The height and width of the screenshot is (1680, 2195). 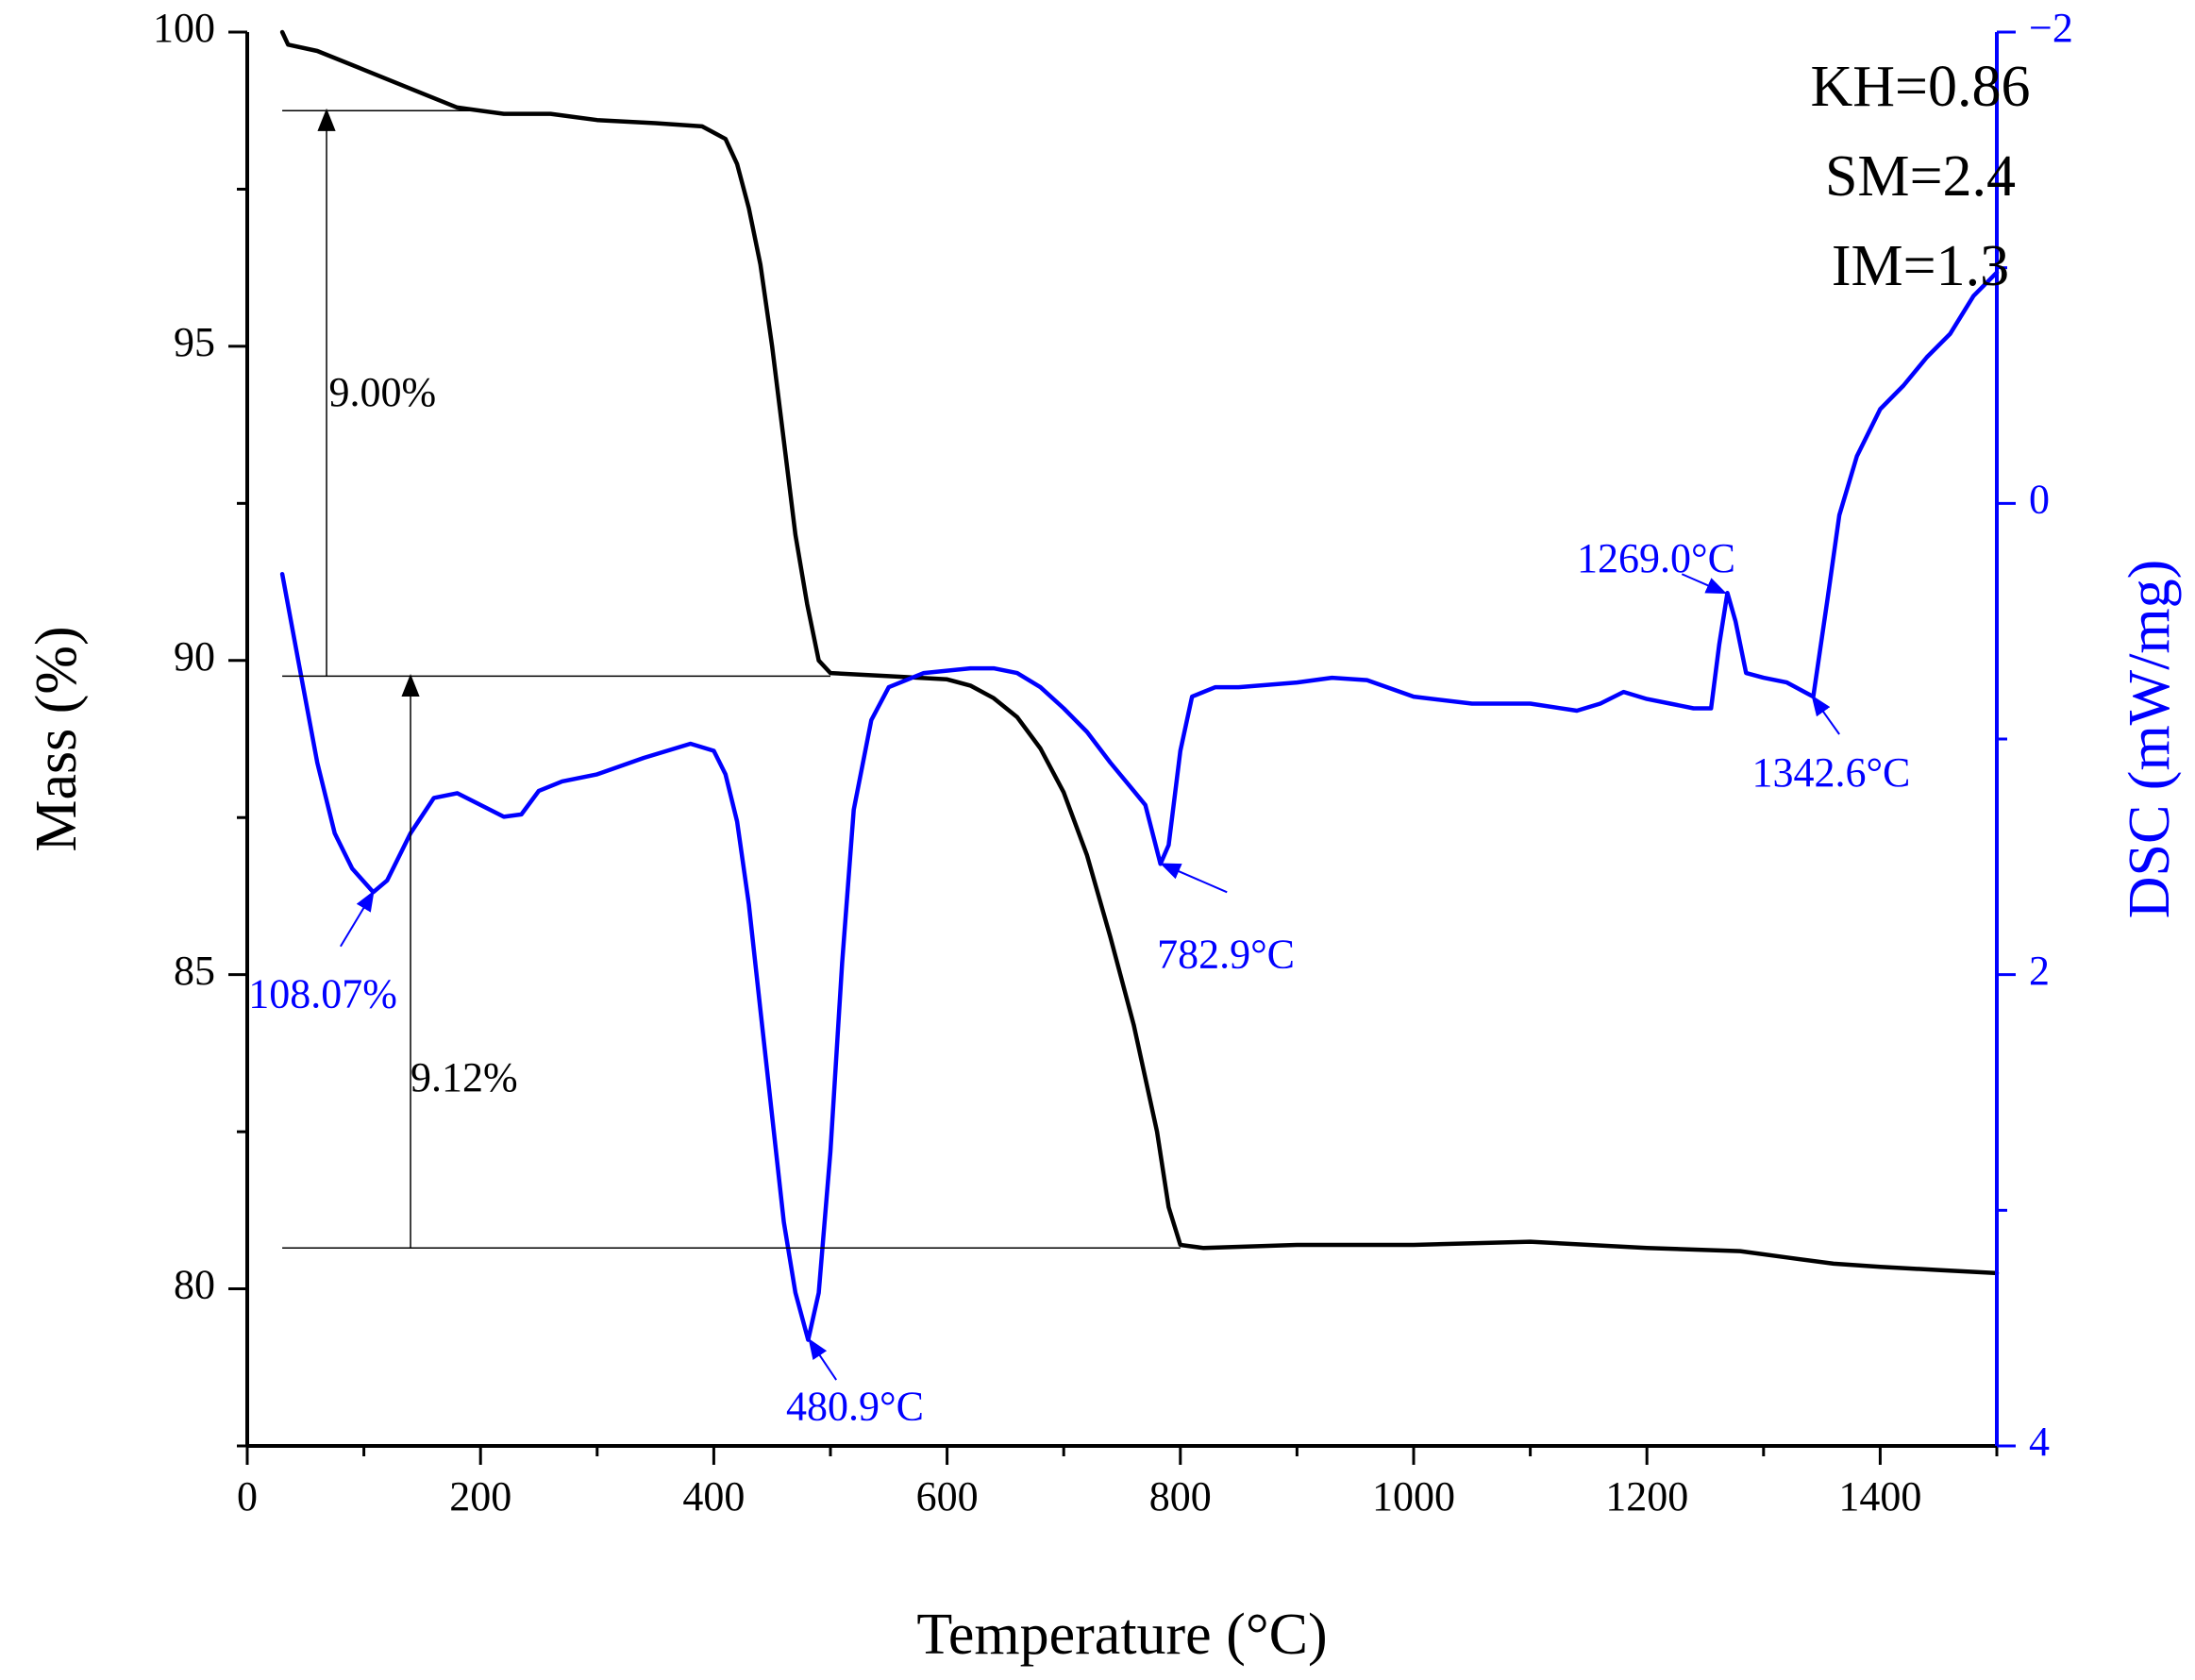 I want to click on parameter-label: IM=1.3, so click(x=1920, y=266).